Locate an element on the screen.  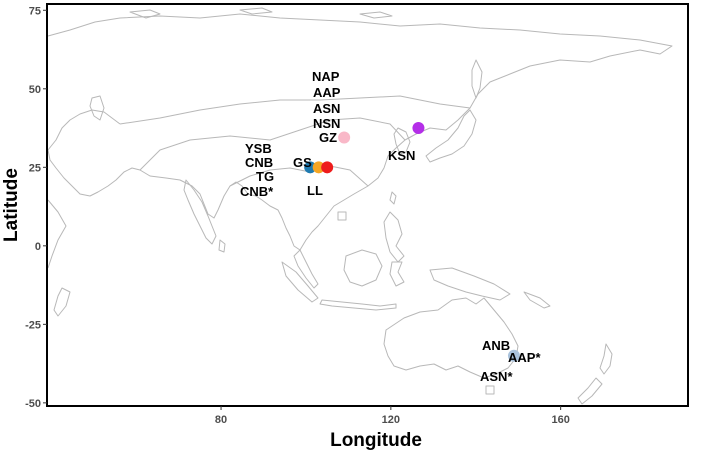
hainan-outline is located at coordinates (342, 216).